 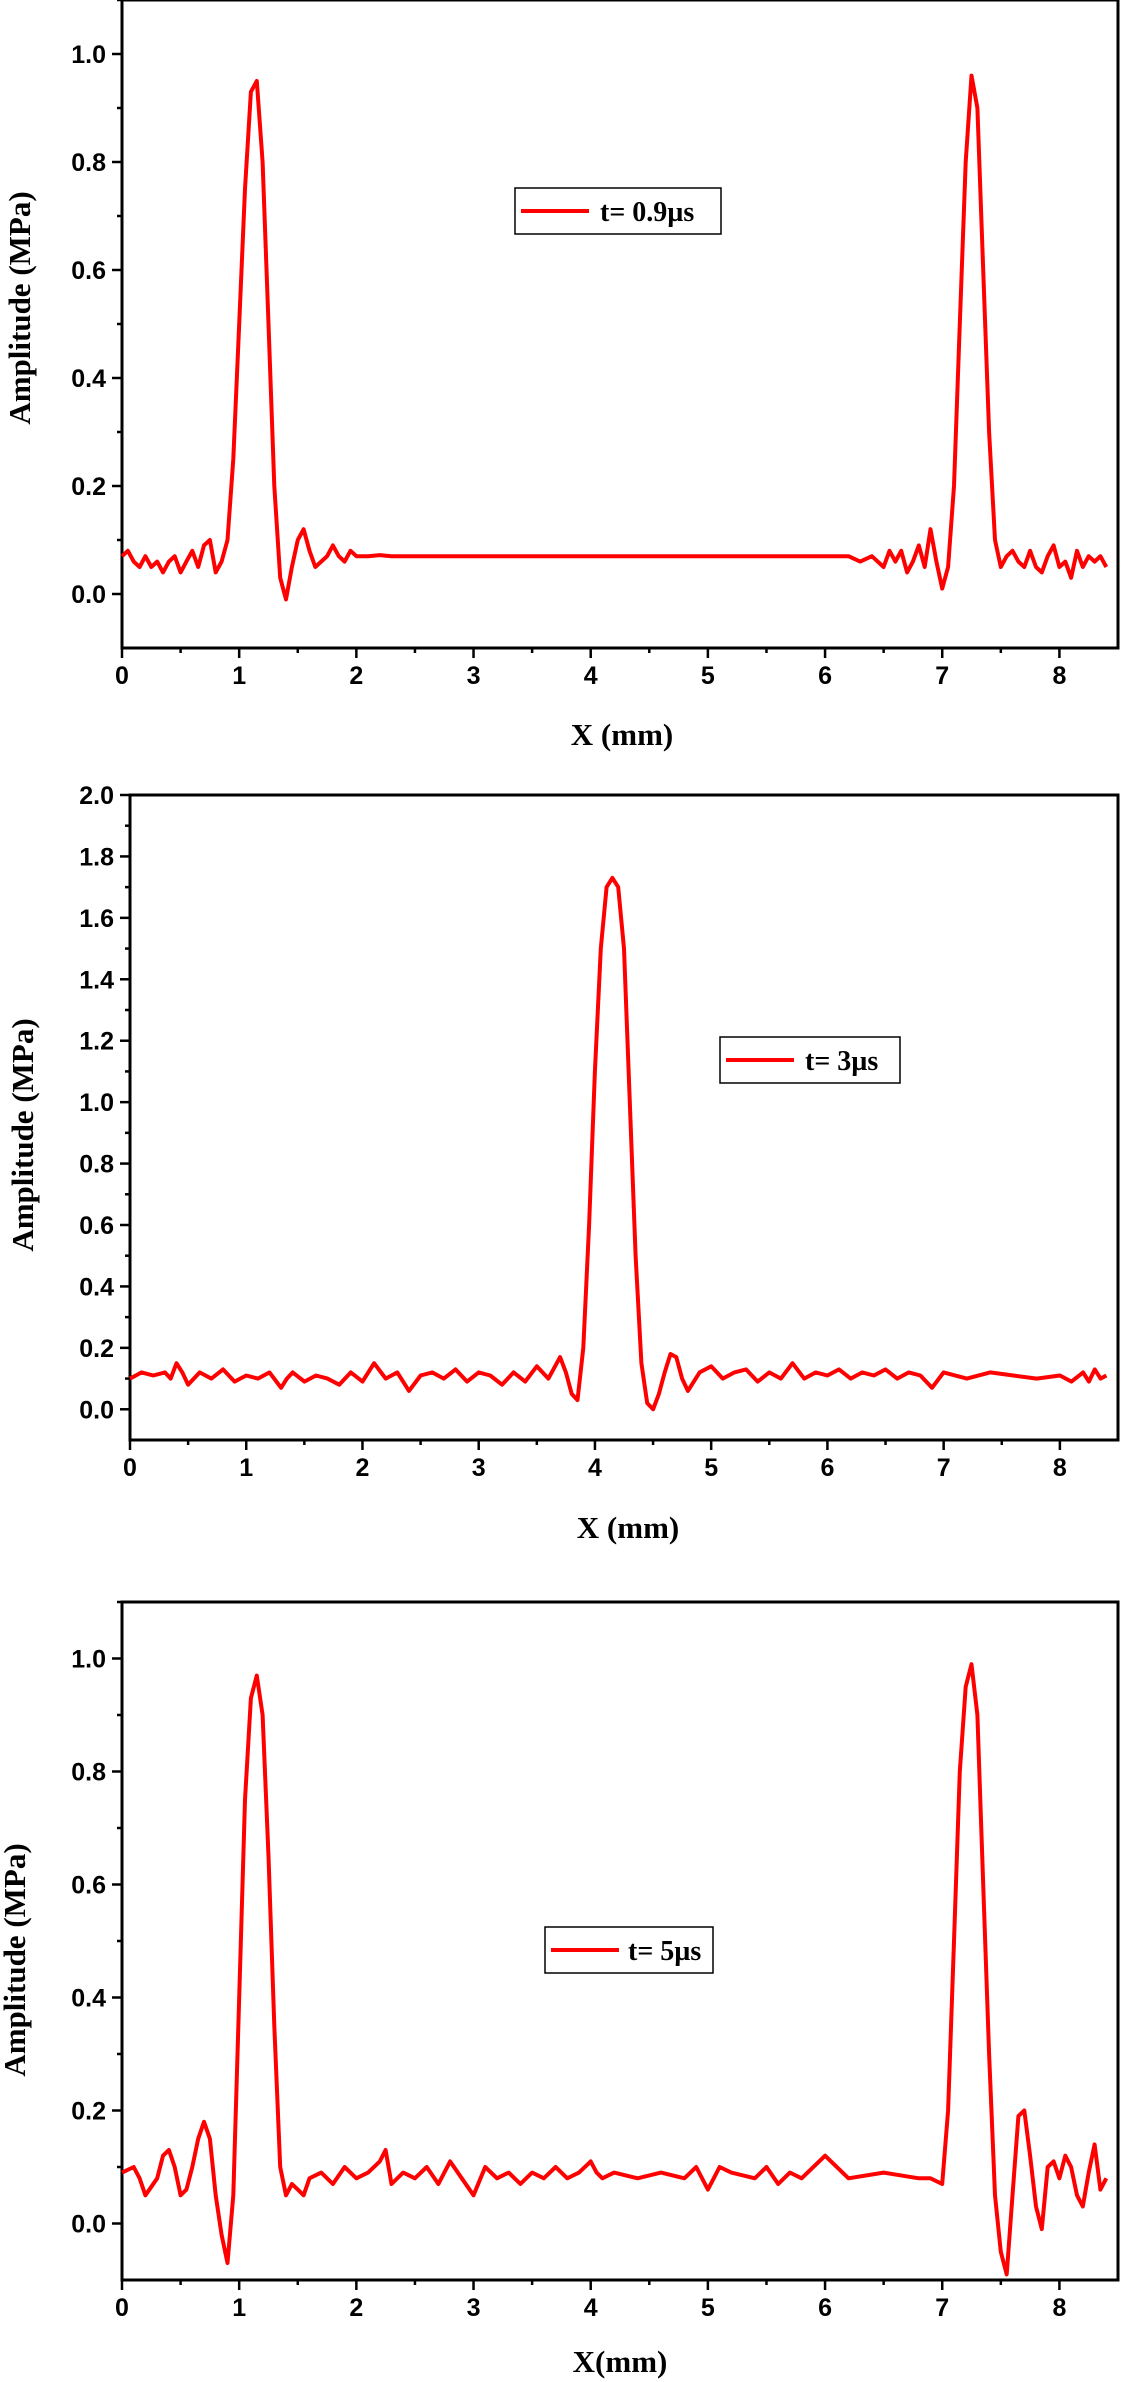 I want to click on legend: t= 3µs, so click(x=810, y=1060).